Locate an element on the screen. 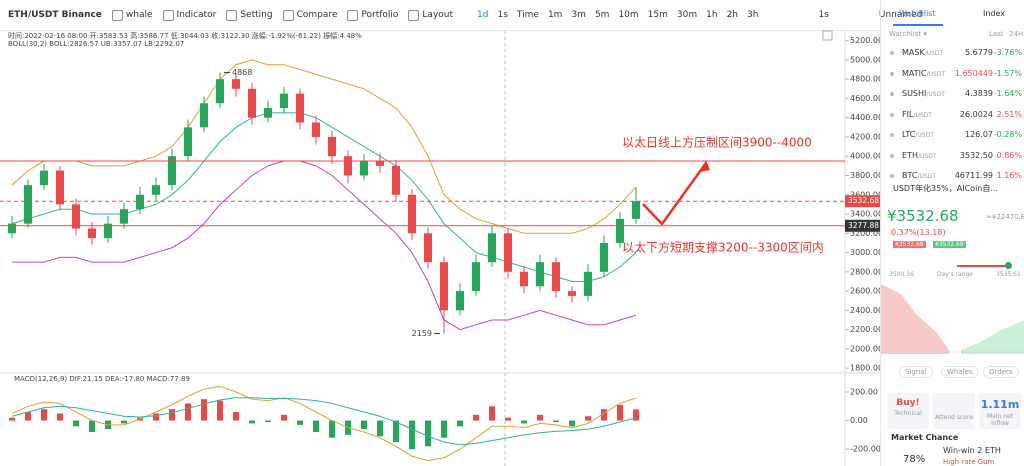 The width and height of the screenshot is (1024, 466). price: ¥3532.68 is located at coordinates (923, 216).